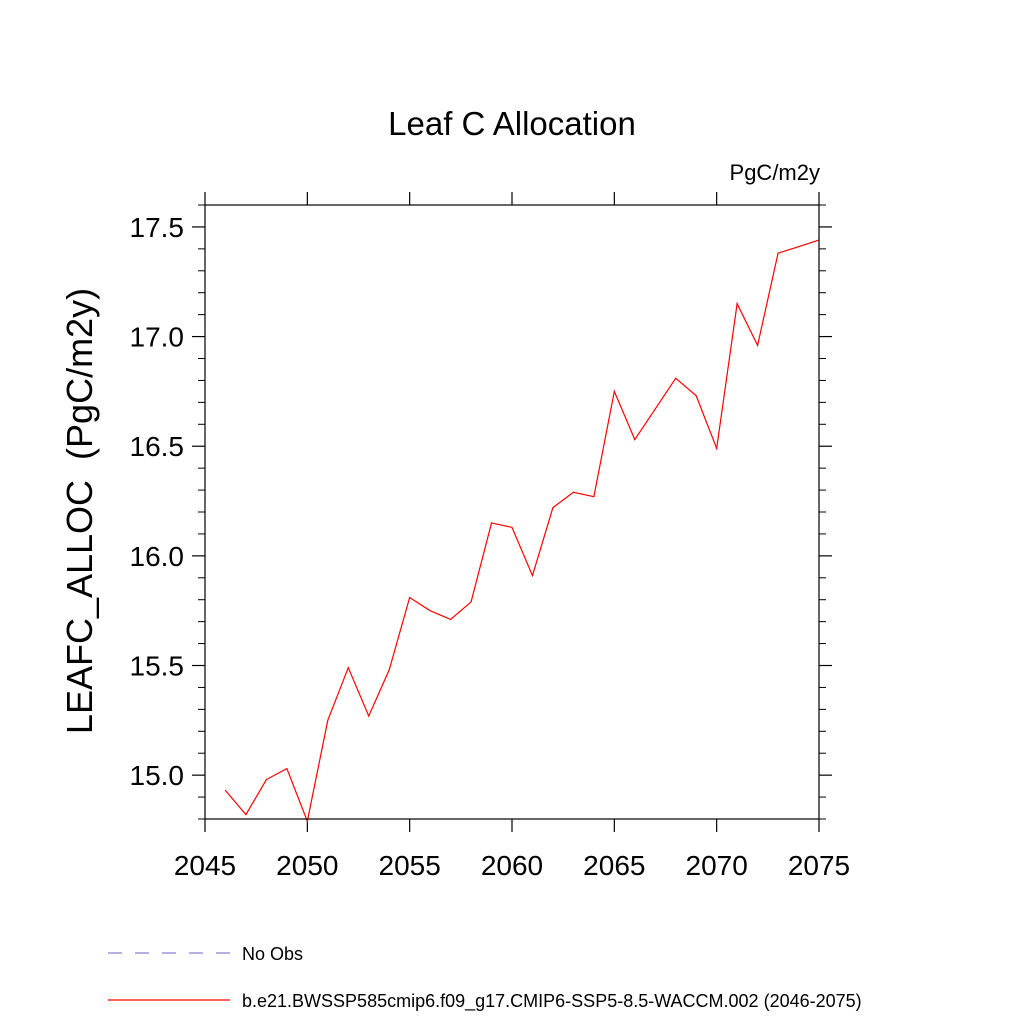 This screenshot has height=1024, width=1024. What do you see at coordinates (157, 446) in the screenshot?
I see `y-tick-label: 16.5` at bounding box center [157, 446].